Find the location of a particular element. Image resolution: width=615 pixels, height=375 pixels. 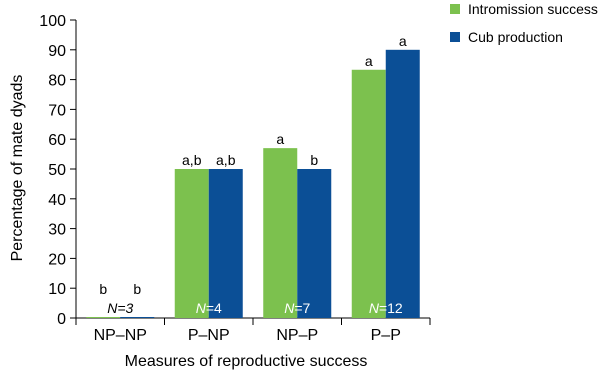

y-axis-title: Percentage of mate dyads is located at coordinates (17, 168).